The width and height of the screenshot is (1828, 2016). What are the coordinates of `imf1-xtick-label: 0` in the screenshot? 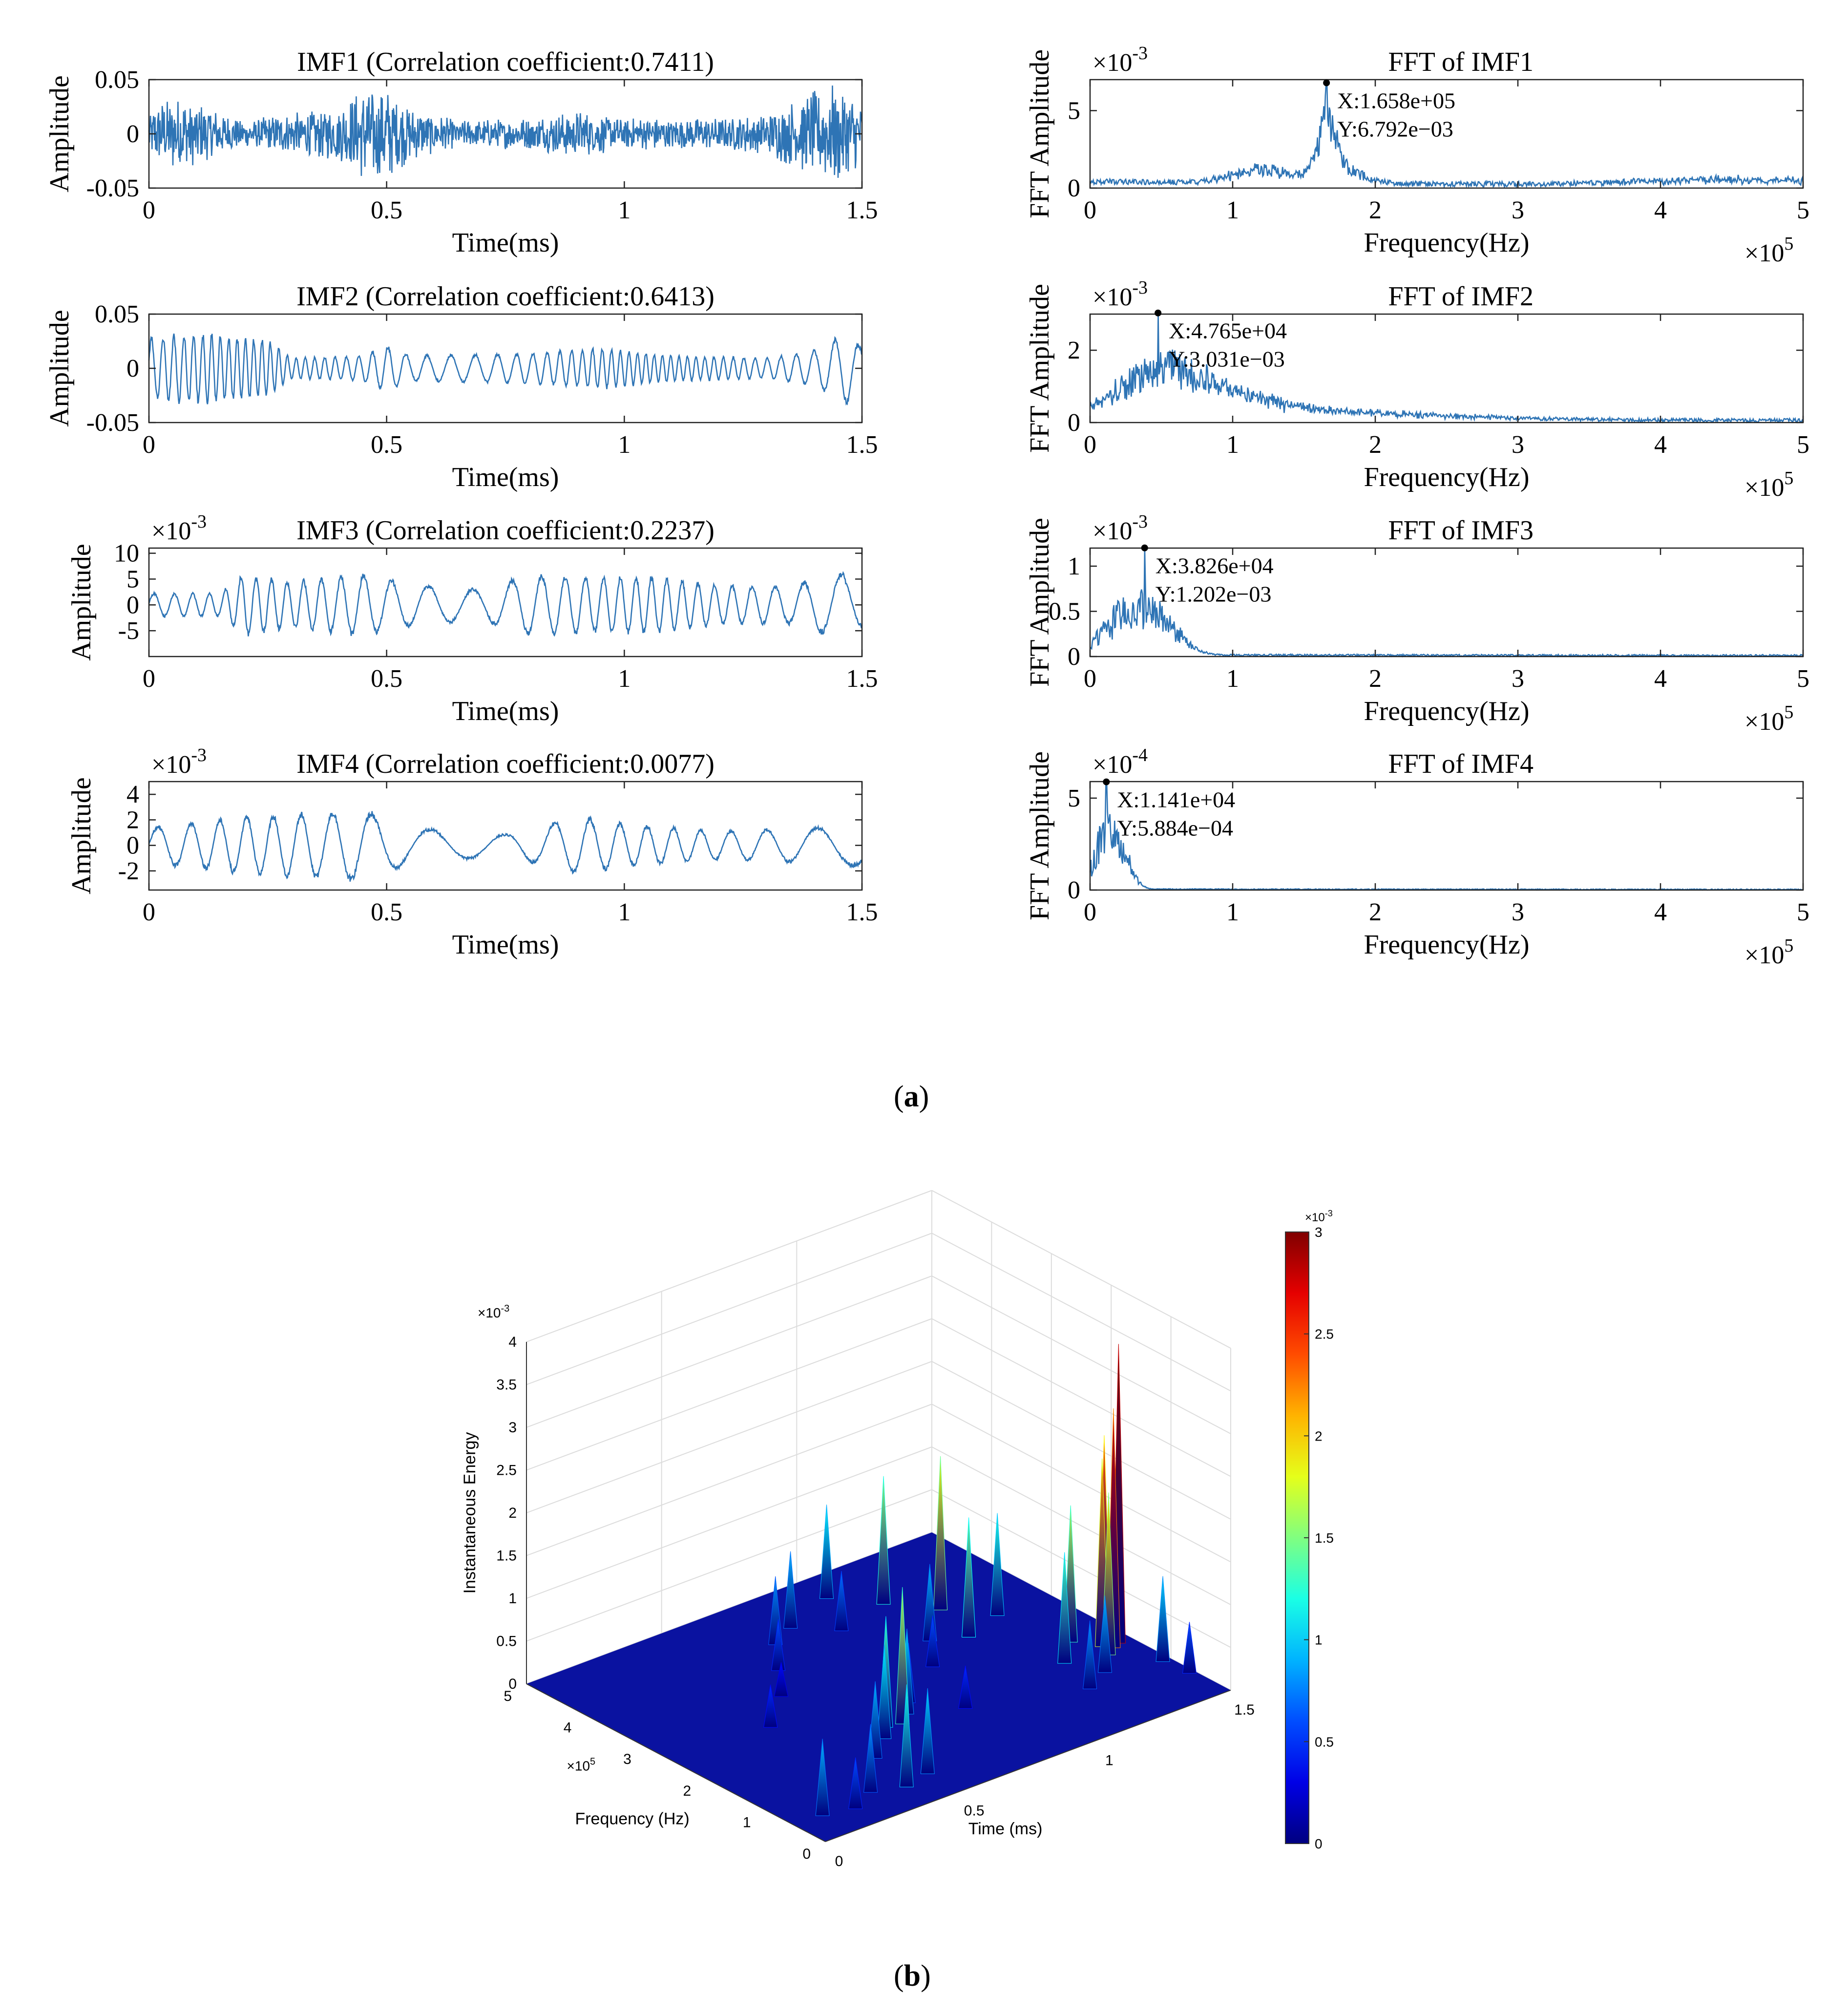 It's located at (149, 210).